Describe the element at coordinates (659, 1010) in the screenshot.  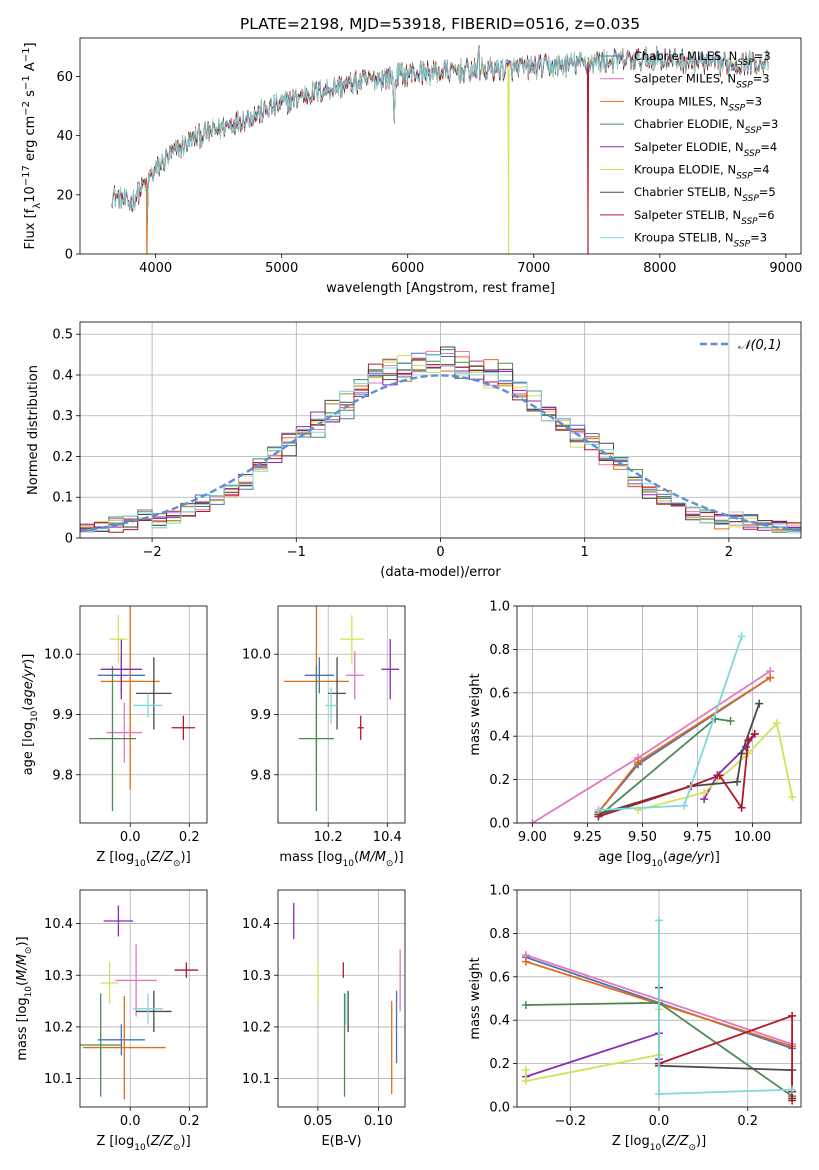
I see `weight_vs_Z-plot-area` at that location.